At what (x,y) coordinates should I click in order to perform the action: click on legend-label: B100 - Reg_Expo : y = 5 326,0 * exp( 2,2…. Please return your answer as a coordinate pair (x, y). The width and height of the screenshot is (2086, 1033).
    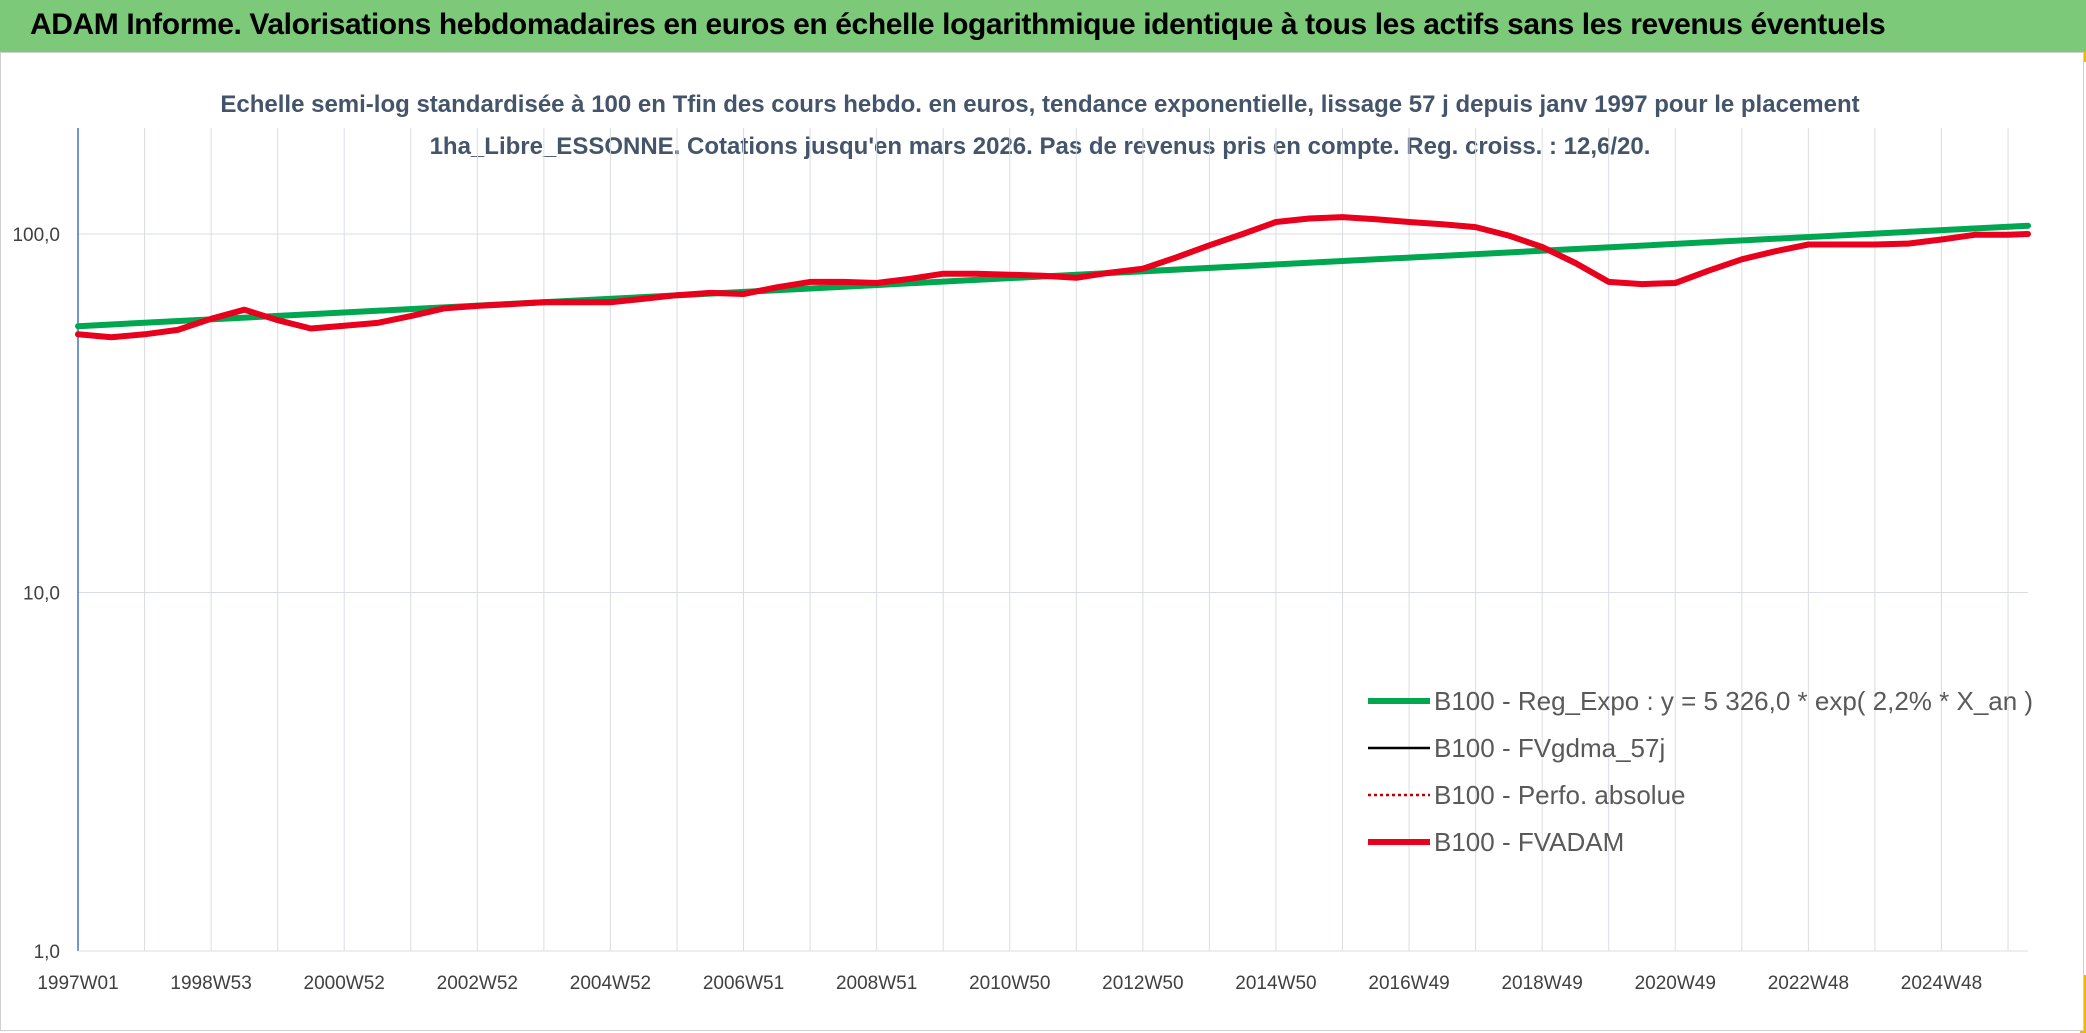
    Looking at the image, I should click on (1733, 701).